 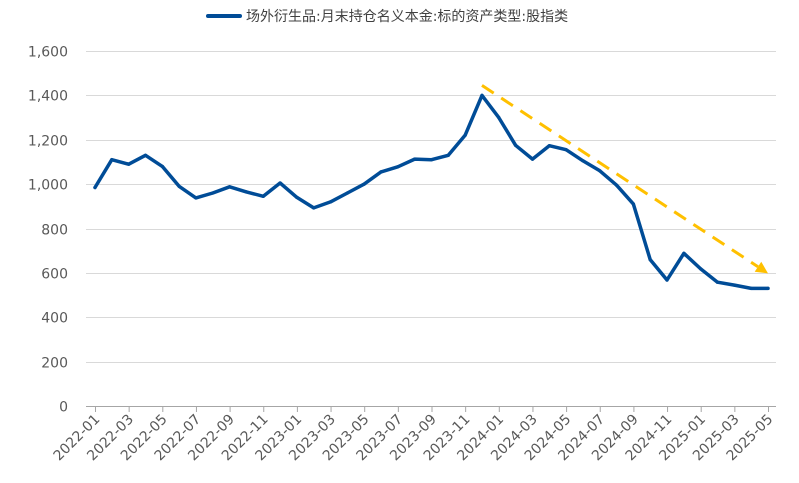 I want to click on annotations, so click(x=624, y=179).